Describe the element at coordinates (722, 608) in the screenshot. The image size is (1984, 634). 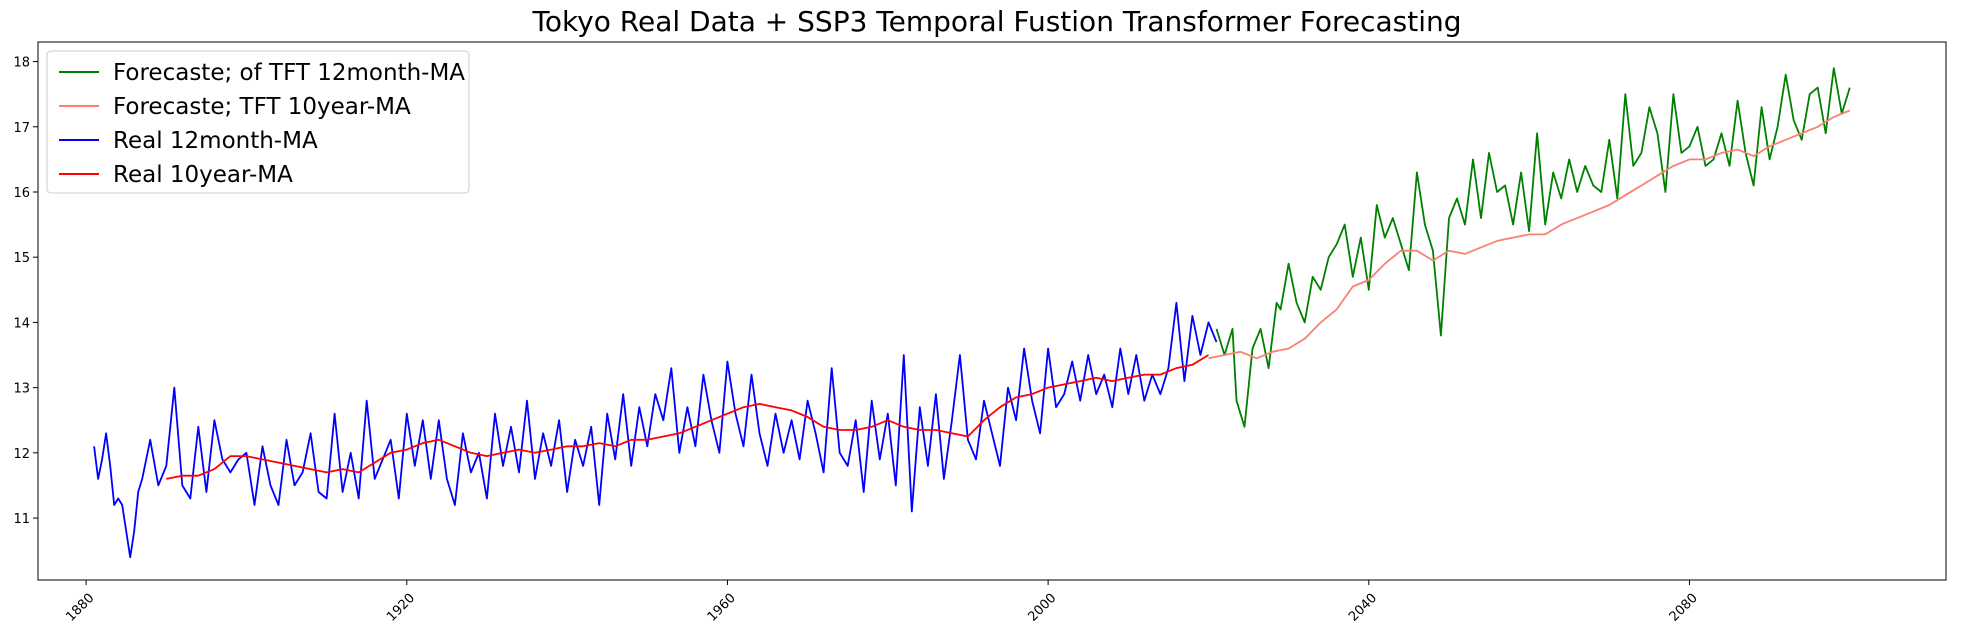
I see `x-tick-label: 1960` at that location.